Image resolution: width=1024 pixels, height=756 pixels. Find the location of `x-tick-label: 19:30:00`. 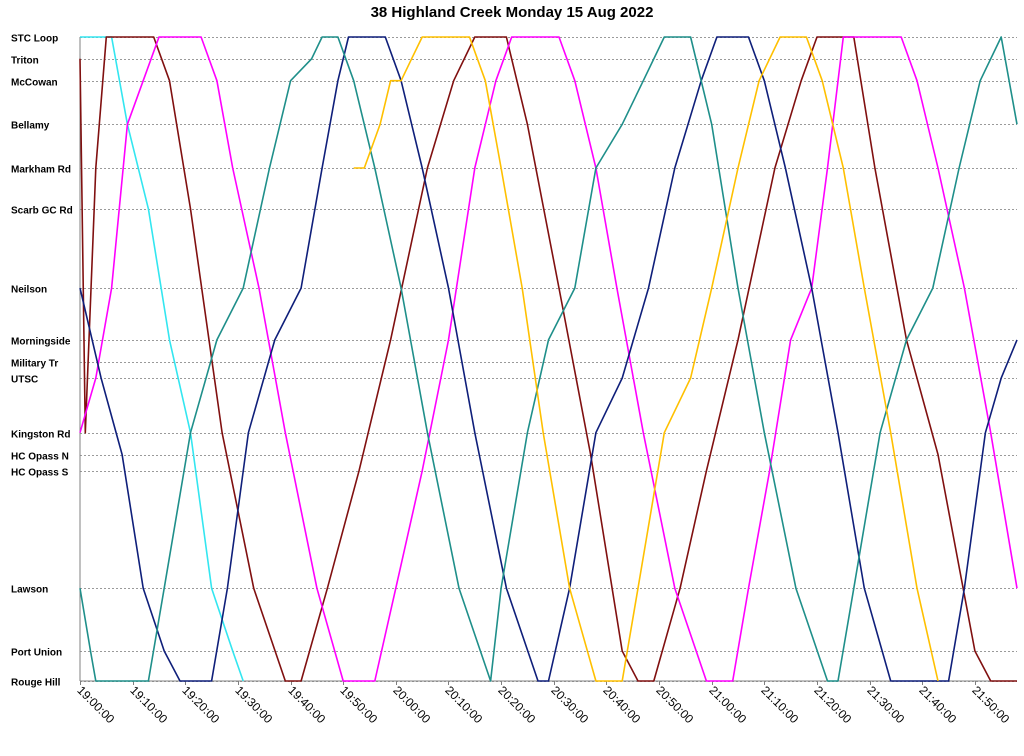

x-tick-label: 19:30:00 is located at coordinates (253, 704).